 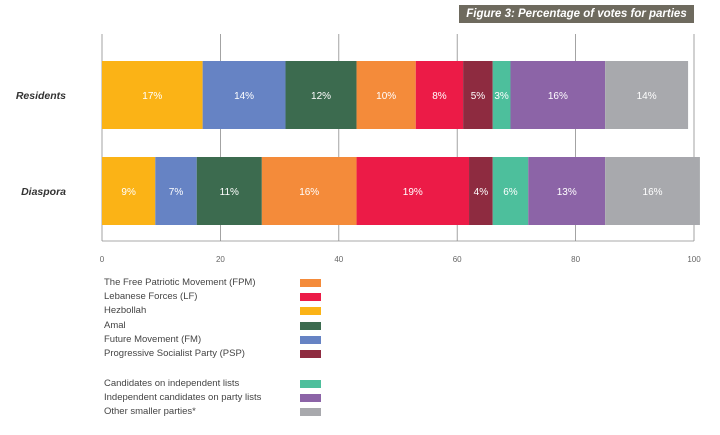 I want to click on x-tick-label: 40, so click(x=338, y=259).